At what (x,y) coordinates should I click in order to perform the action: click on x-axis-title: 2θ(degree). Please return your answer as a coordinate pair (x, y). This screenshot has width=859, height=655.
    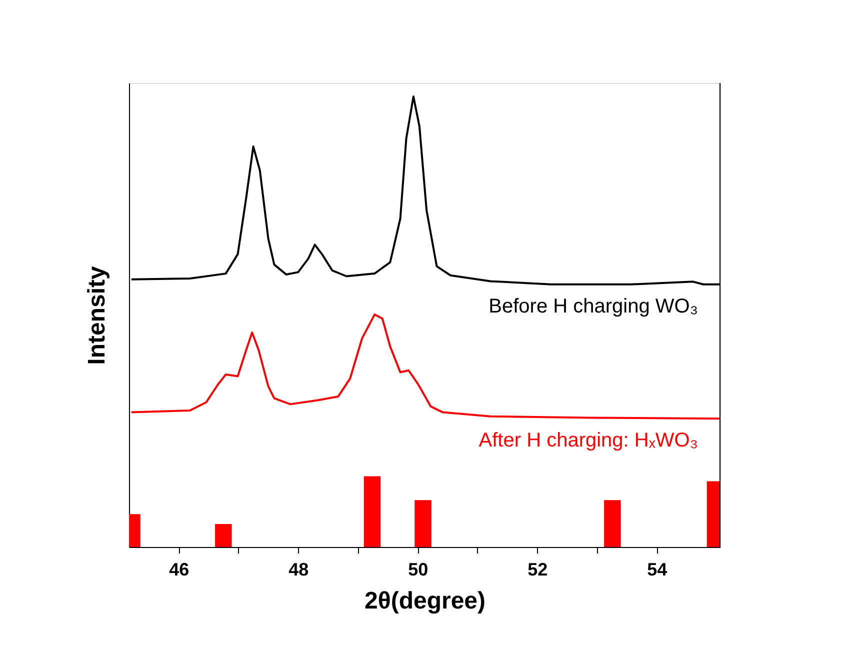
    Looking at the image, I should click on (425, 601).